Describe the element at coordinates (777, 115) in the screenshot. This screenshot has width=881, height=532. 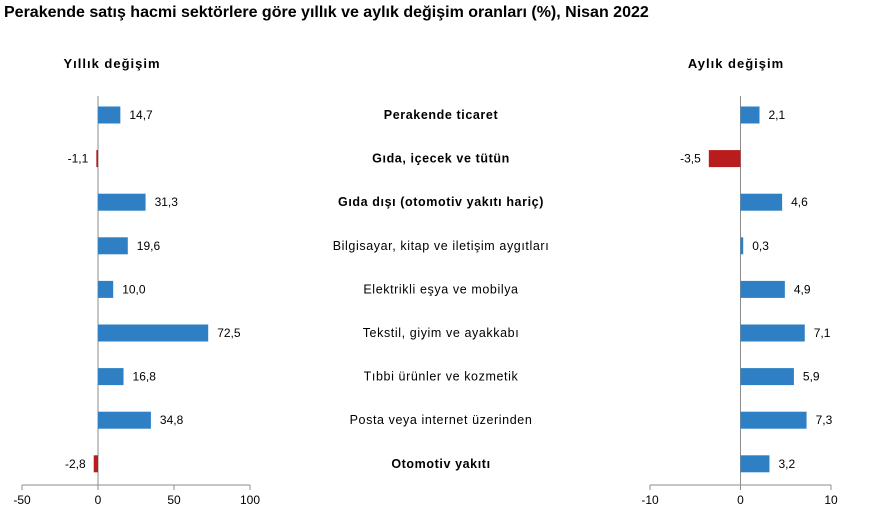
I see `monthly-data-label: 2,1` at that location.